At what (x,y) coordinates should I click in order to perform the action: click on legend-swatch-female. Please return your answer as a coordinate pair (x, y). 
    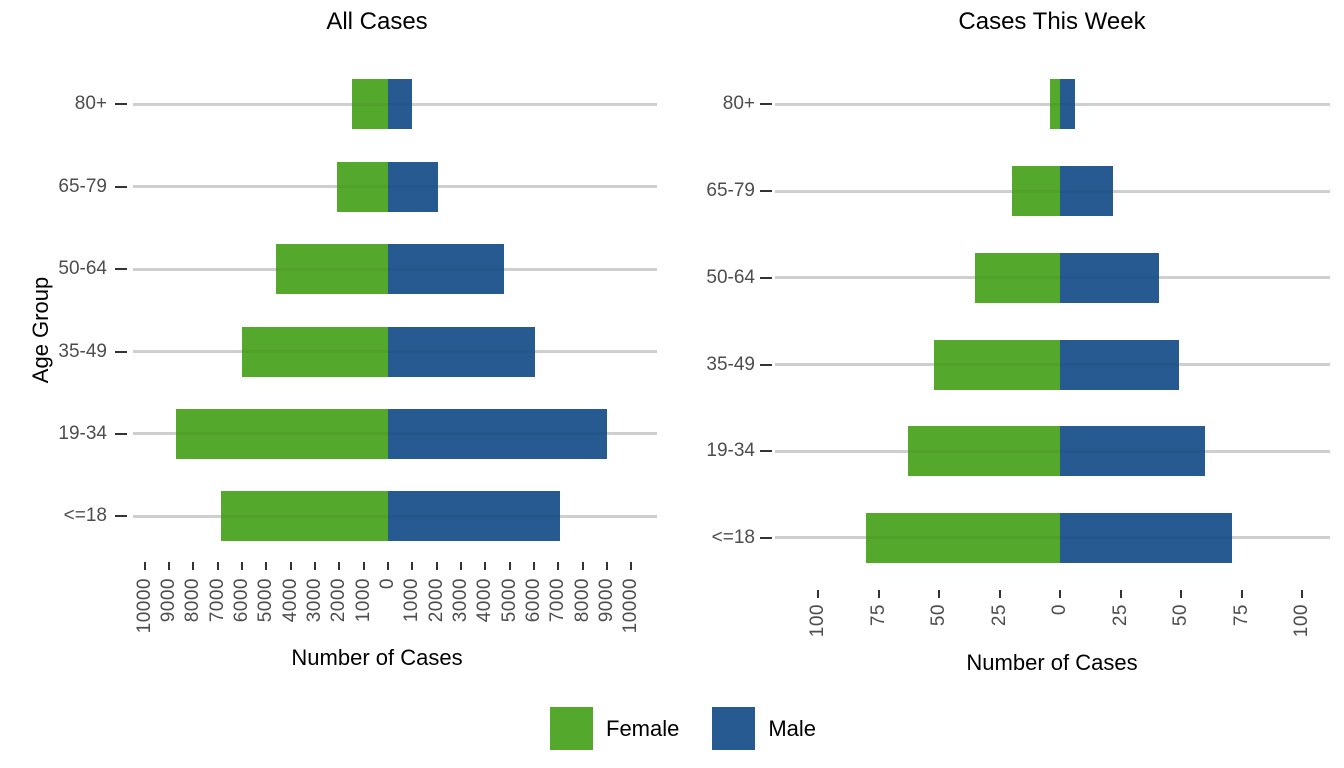
    Looking at the image, I should click on (571, 728).